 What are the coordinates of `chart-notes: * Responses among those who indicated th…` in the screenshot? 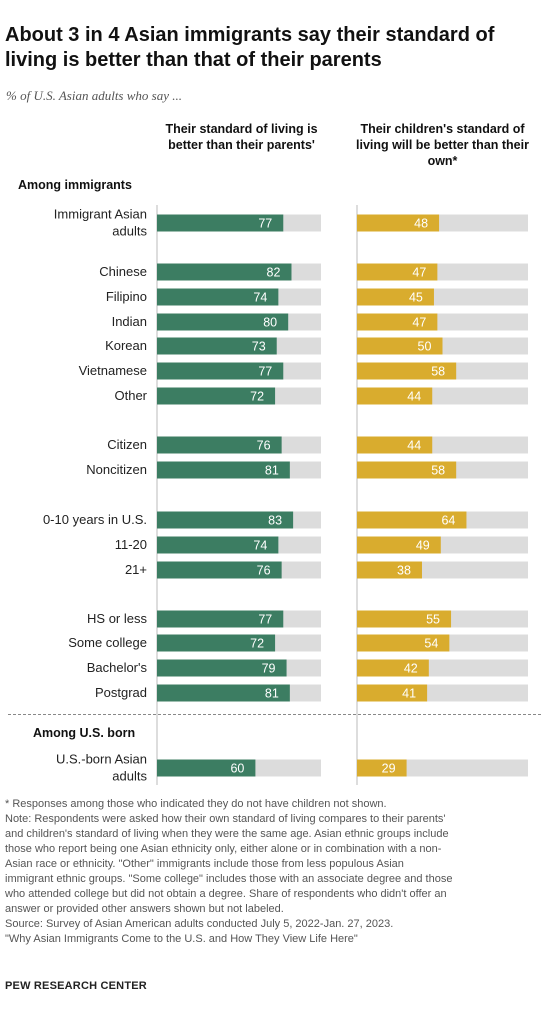 It's located at (275, 872).